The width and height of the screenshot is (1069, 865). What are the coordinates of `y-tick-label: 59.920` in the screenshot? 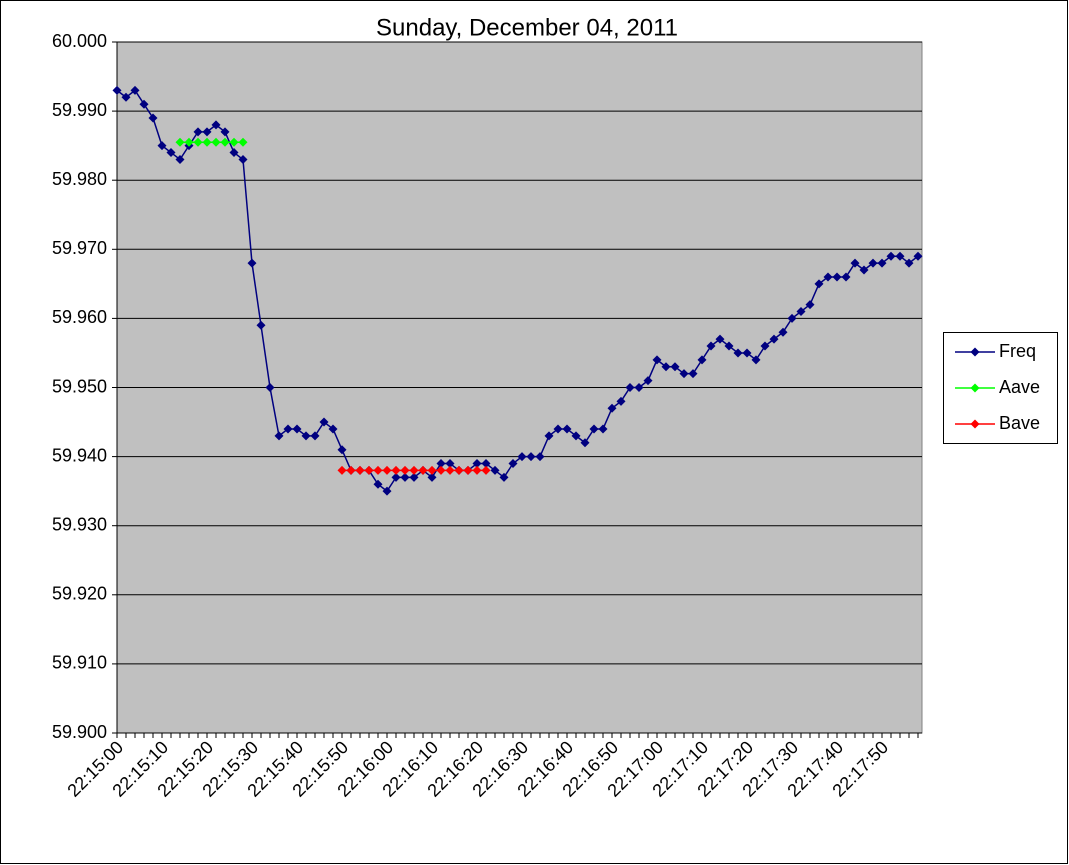 It's located at (79, 594).